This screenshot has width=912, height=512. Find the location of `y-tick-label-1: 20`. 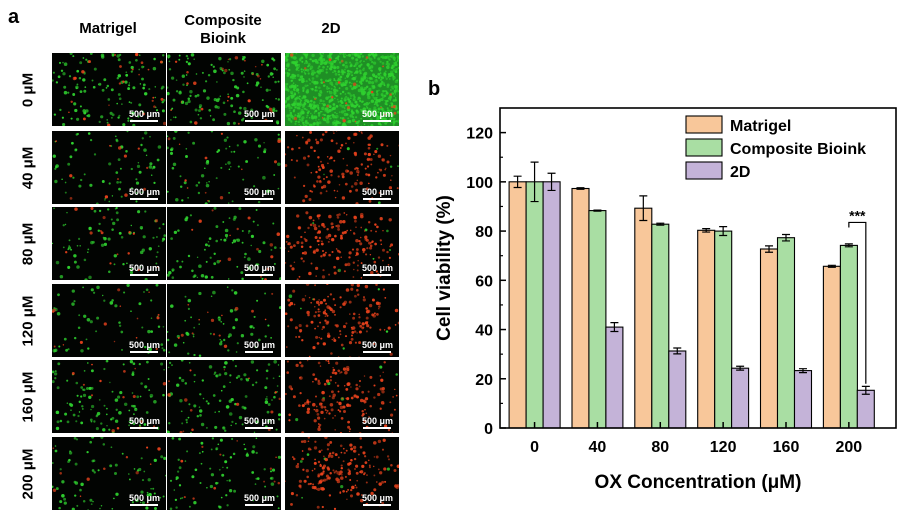

y-tick-label-1: 20 is located at coordinates (484, 380).